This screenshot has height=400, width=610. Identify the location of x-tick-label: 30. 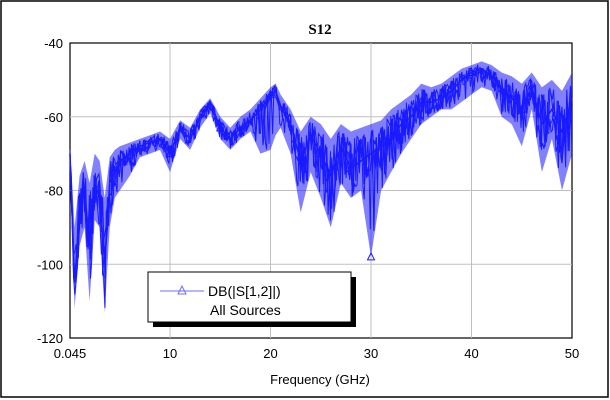
(371, 353).